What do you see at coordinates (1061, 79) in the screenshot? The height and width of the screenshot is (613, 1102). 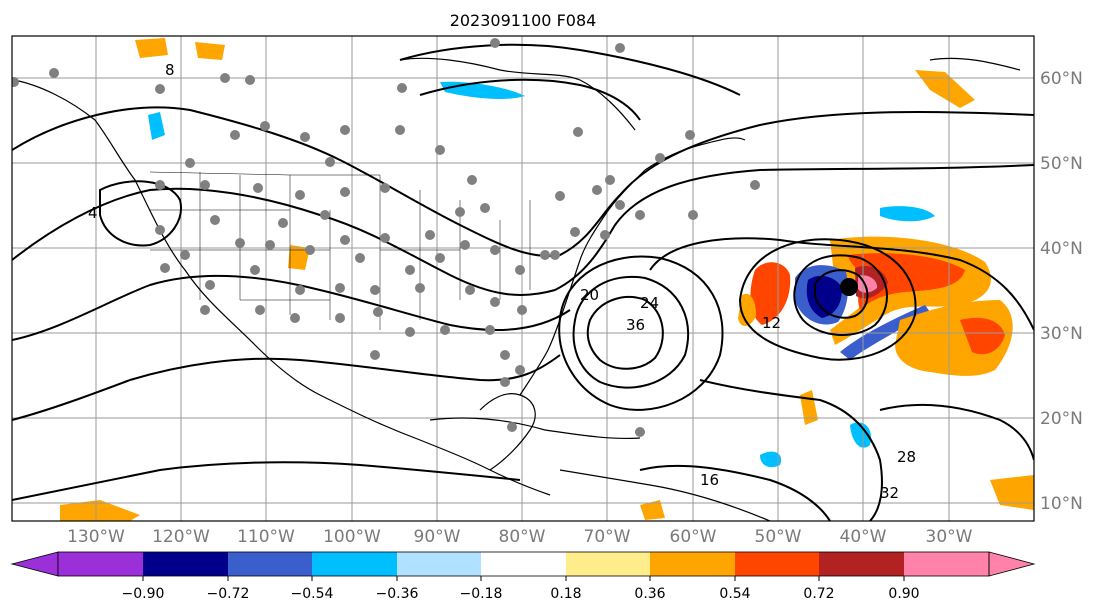 I see `lat-label-60n: 60°N` at bounding box center [1061, 79].